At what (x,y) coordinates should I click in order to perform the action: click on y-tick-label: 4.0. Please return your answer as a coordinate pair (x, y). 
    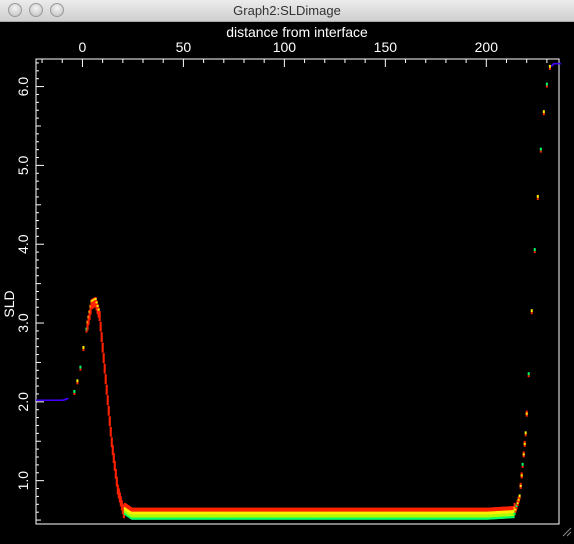
    Looking at the image, I should click on (23, 244).